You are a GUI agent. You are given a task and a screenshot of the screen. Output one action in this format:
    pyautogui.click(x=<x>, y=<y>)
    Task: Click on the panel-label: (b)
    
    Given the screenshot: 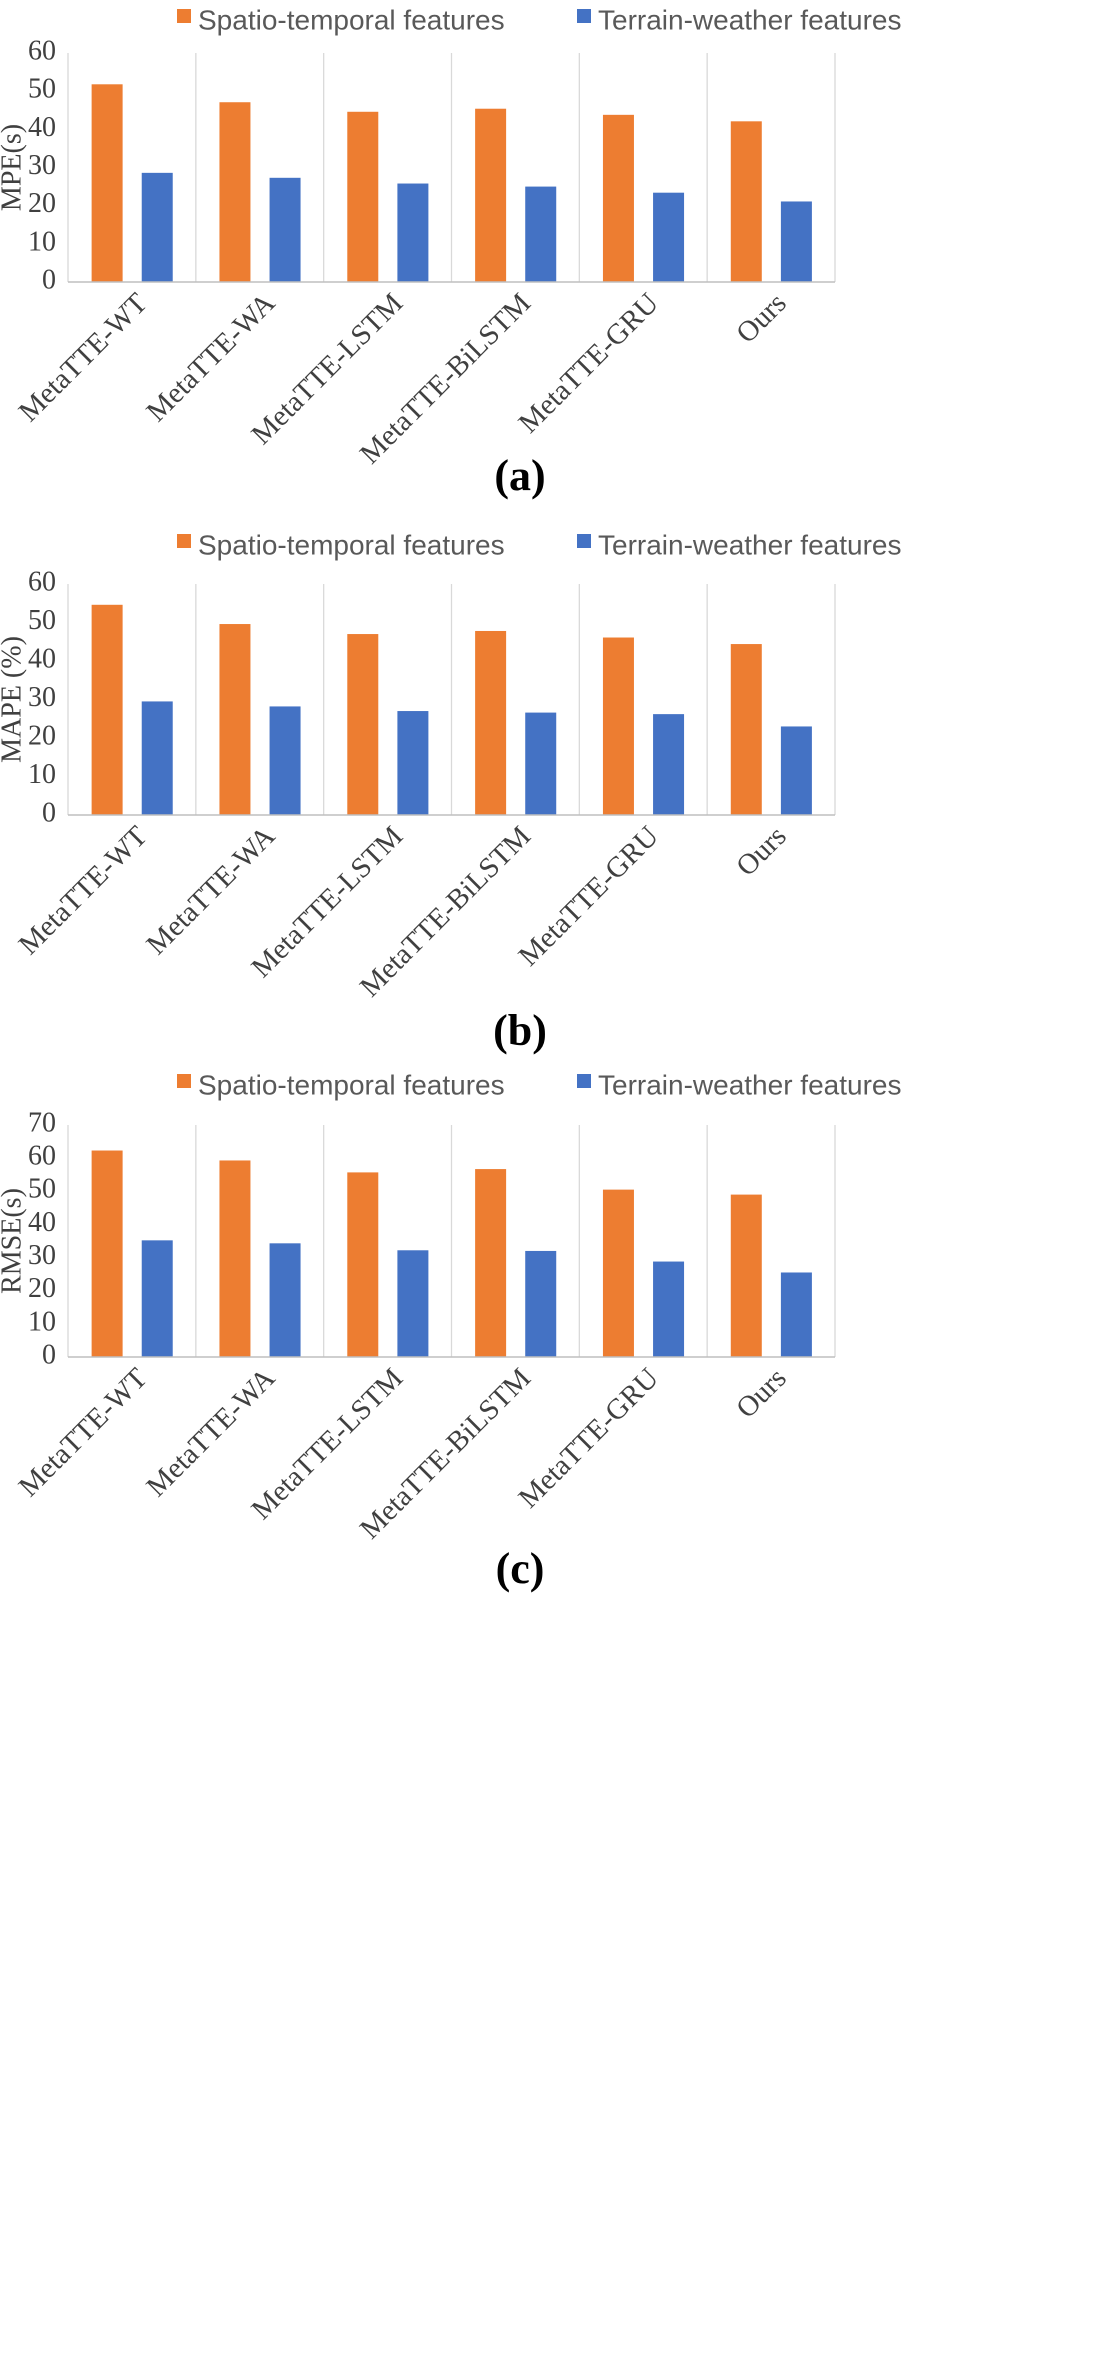 What is the action you would take?
    pyautogui.click(x=520, y=1030)
    